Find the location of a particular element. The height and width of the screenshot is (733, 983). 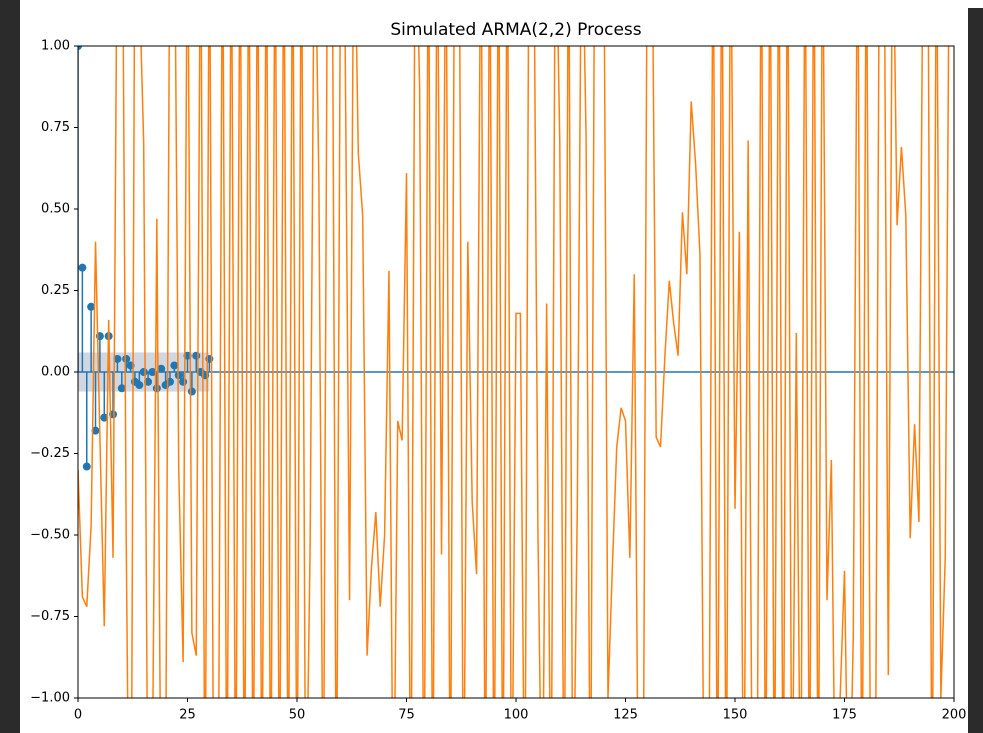

x-tick-label: 200 is located at coordinates (954, 715).